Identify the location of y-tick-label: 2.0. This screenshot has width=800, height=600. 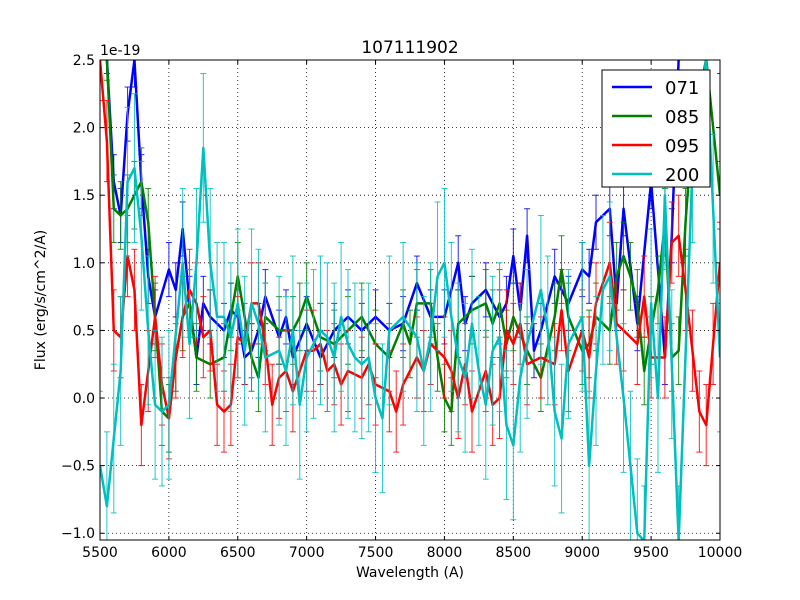
(84, 129).